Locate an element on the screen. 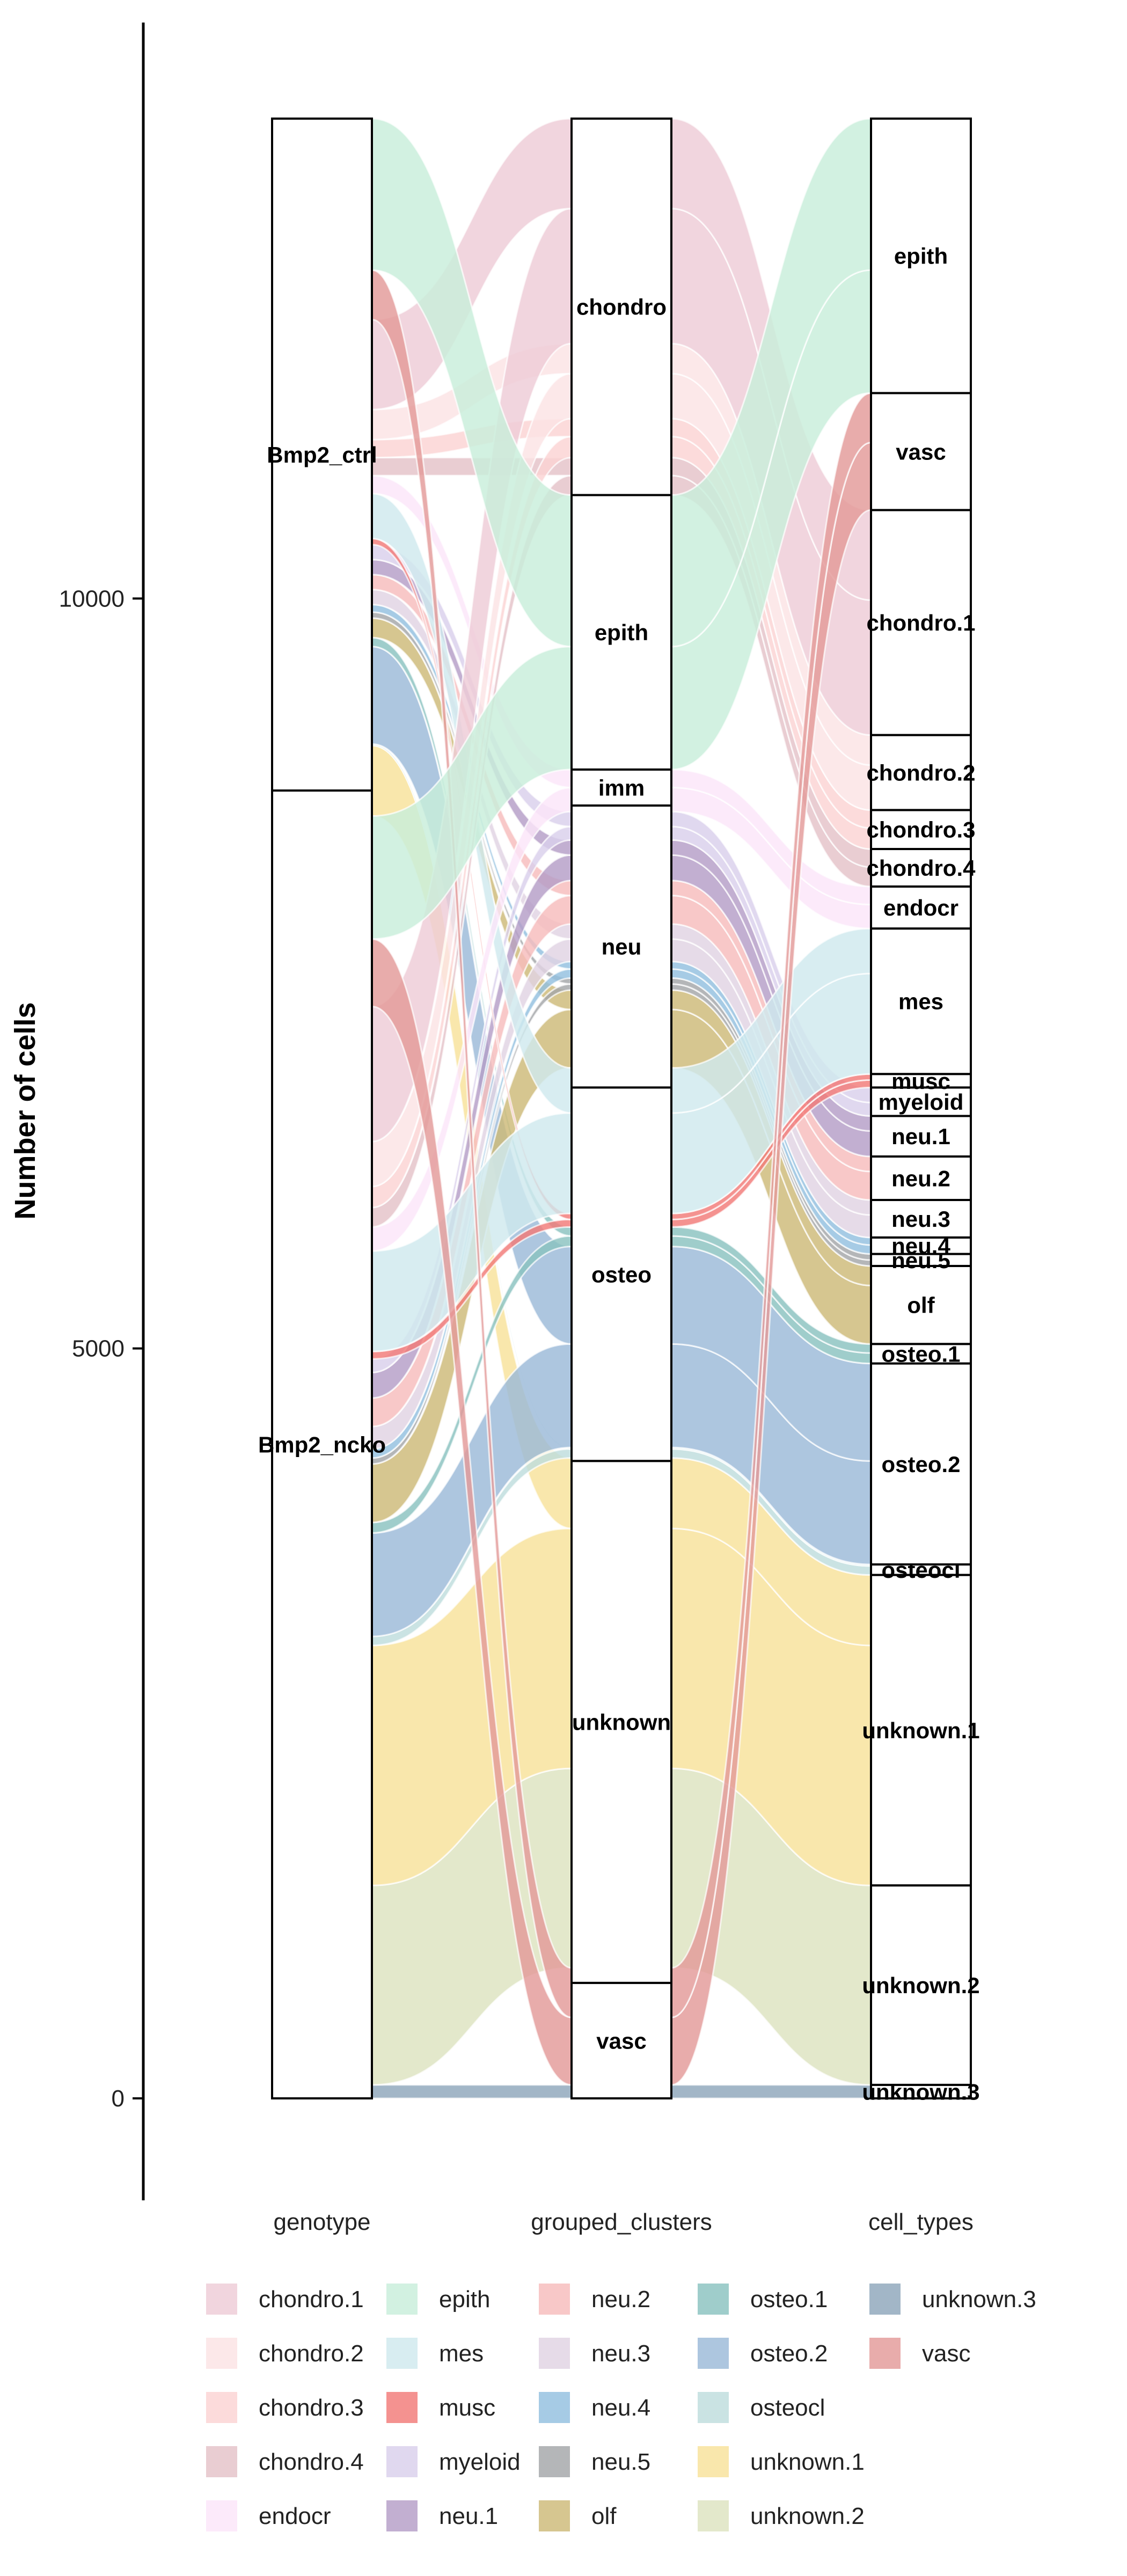 Image resolution: width=1127 pixels, height=2576 pixels. stratum-unknown is located at coordinates (621, 1722).